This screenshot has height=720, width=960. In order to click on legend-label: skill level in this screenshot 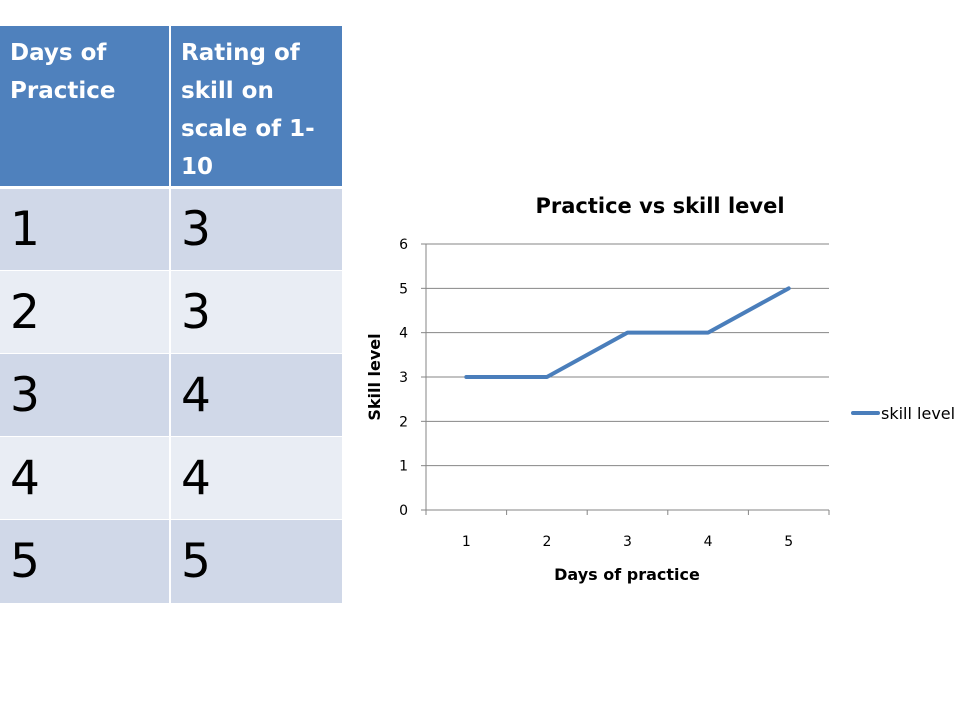, I will do `click(918, 413)`.